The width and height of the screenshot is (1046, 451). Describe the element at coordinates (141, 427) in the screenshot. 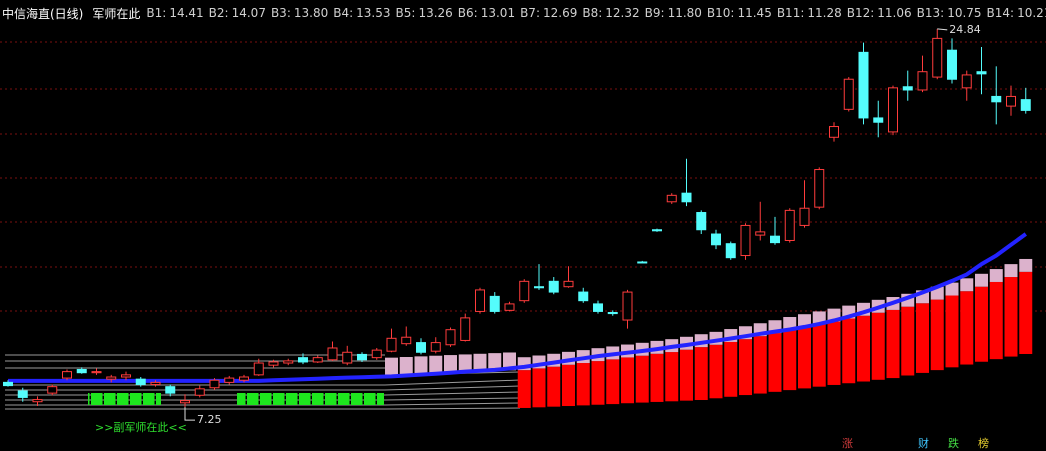

I see `sub-label: >>副军师在此<<` at that location.